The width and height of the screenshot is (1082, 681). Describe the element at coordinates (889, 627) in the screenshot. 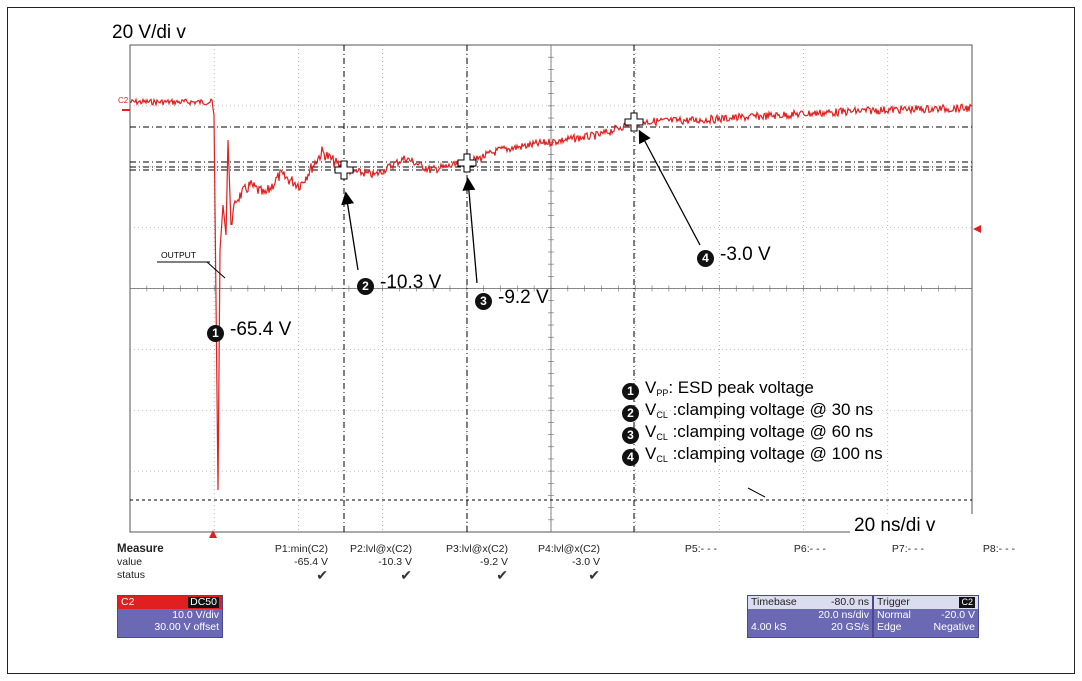

I see `trigger-type: Edge` at that location.